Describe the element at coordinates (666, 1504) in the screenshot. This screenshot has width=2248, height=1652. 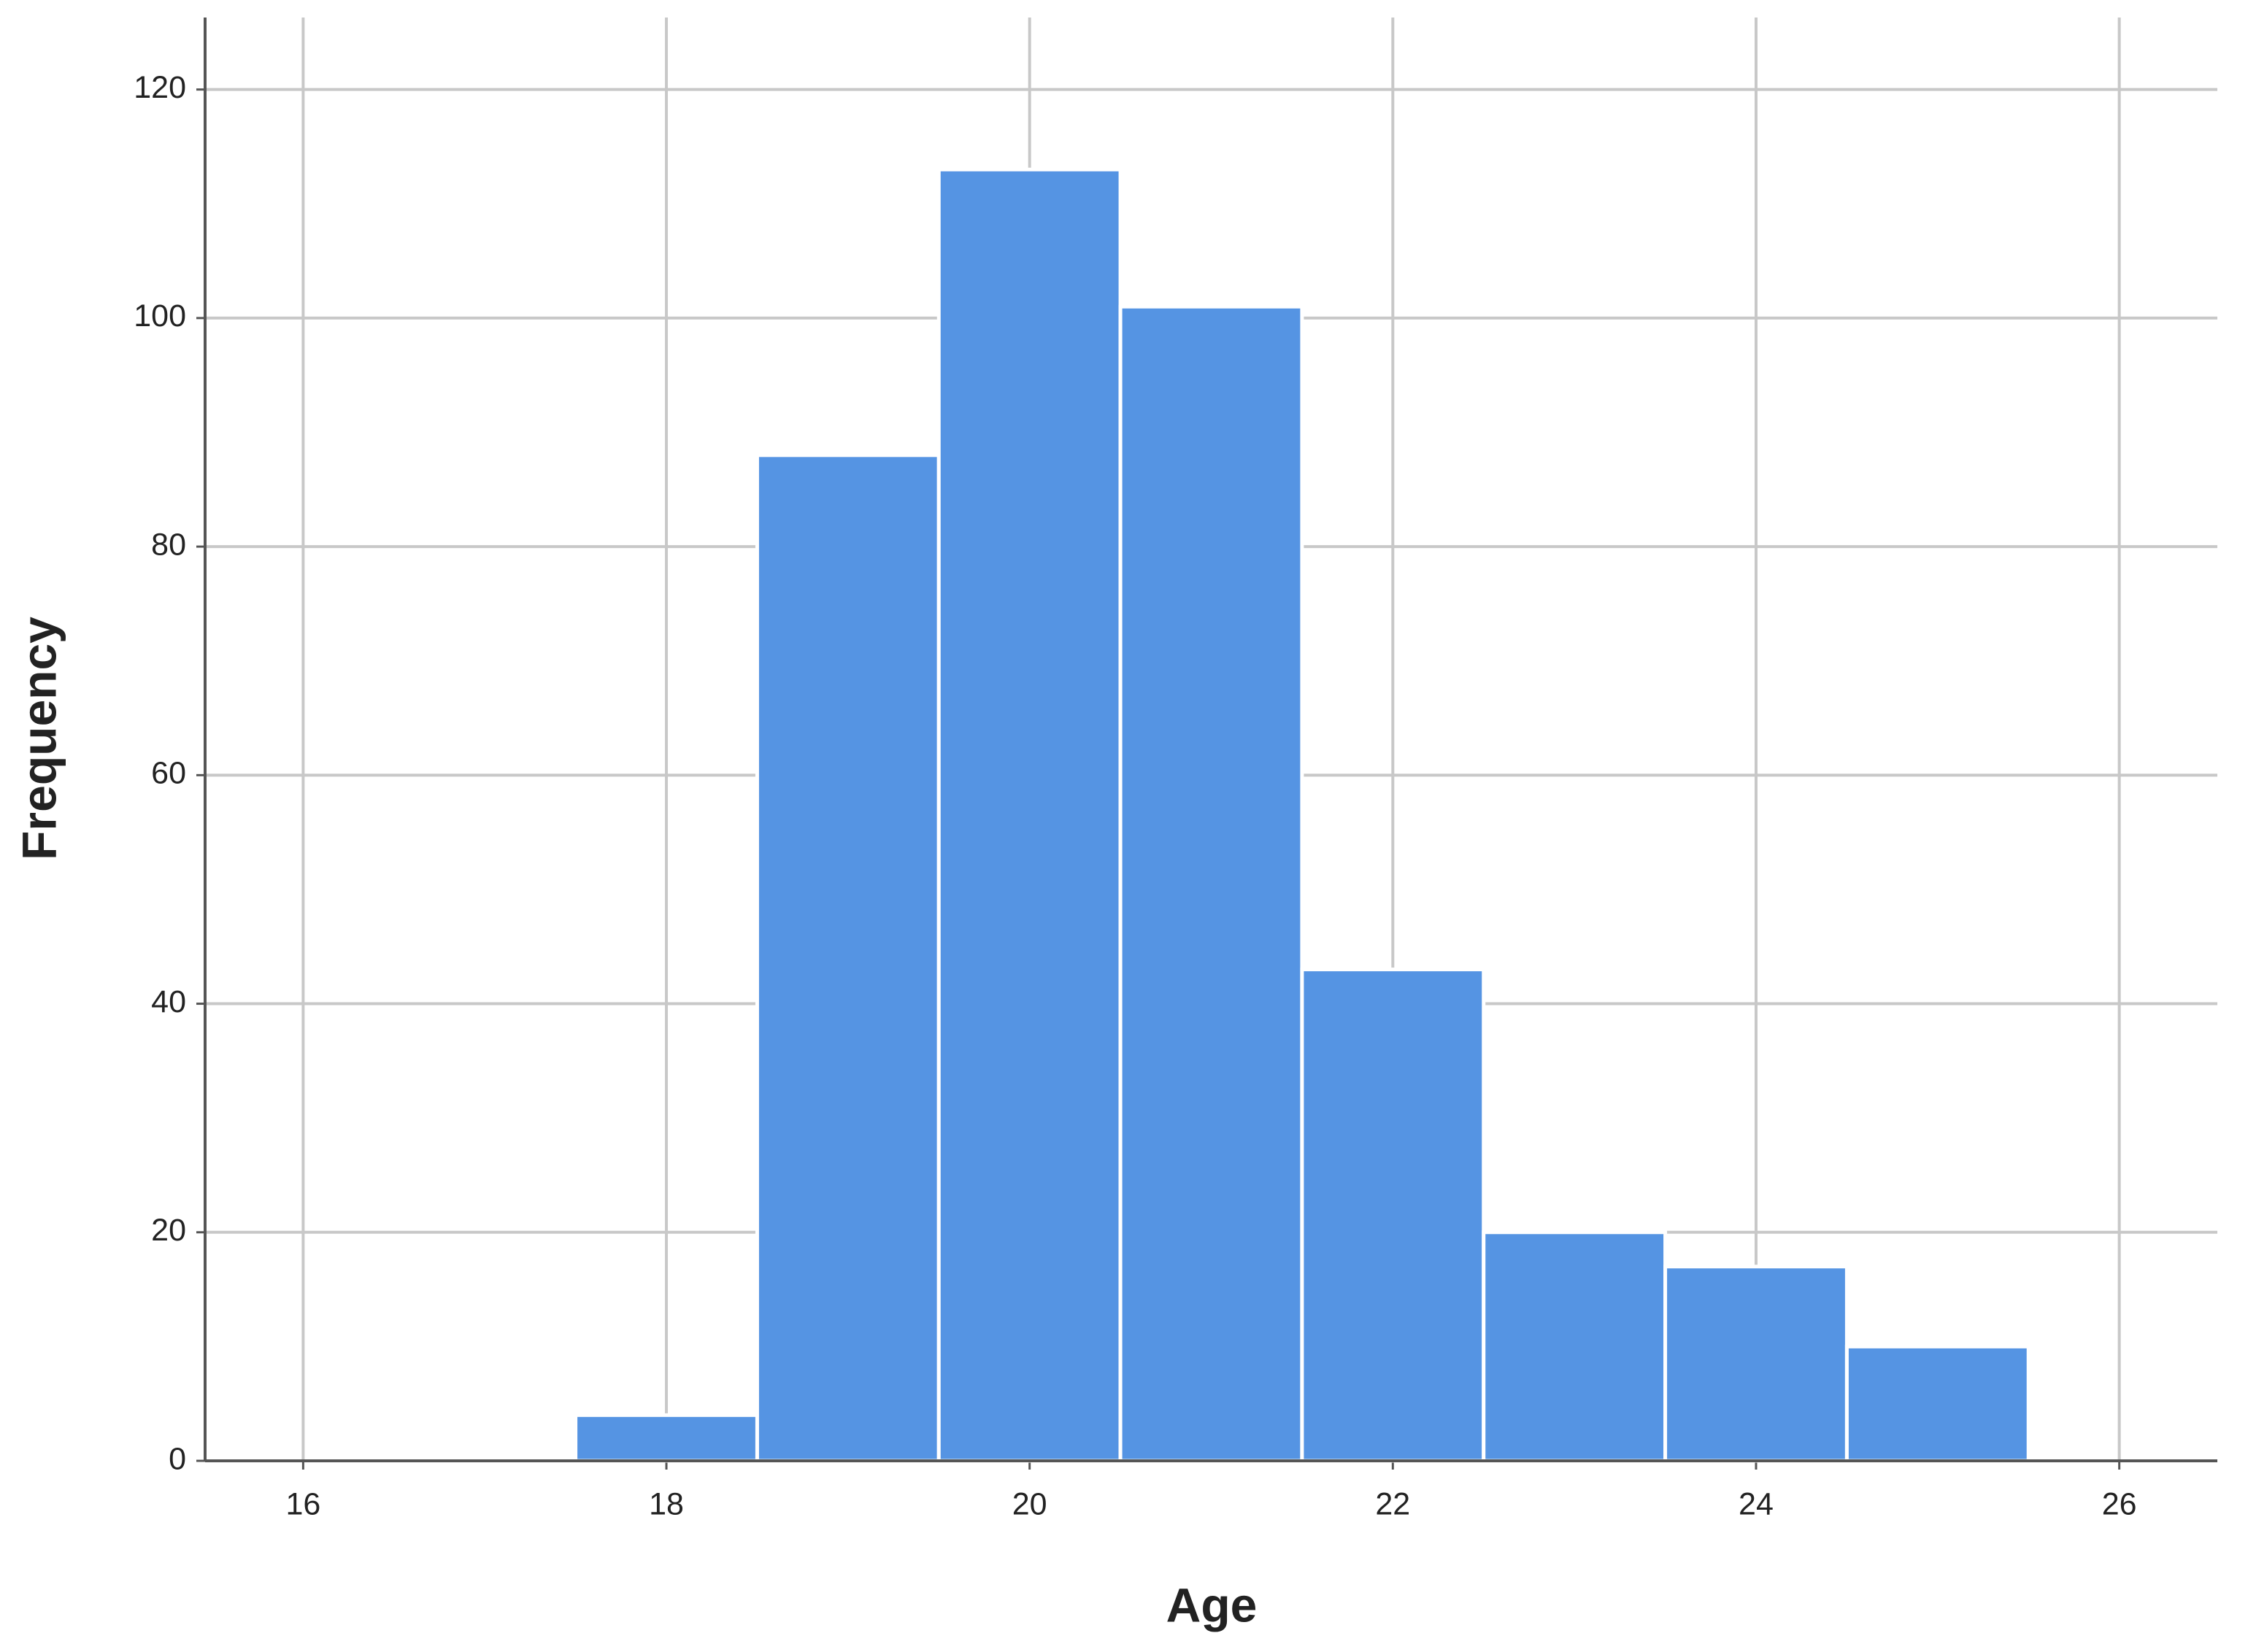
I see `x-tick-label: 18` at that location.